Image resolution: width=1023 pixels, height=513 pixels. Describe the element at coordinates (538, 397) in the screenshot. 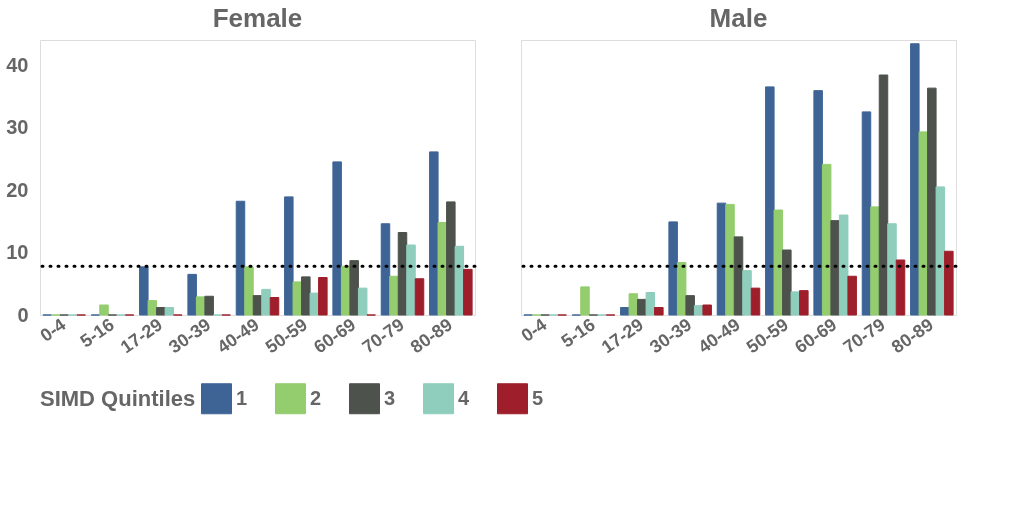

I see `legend-label: 5` at that location.